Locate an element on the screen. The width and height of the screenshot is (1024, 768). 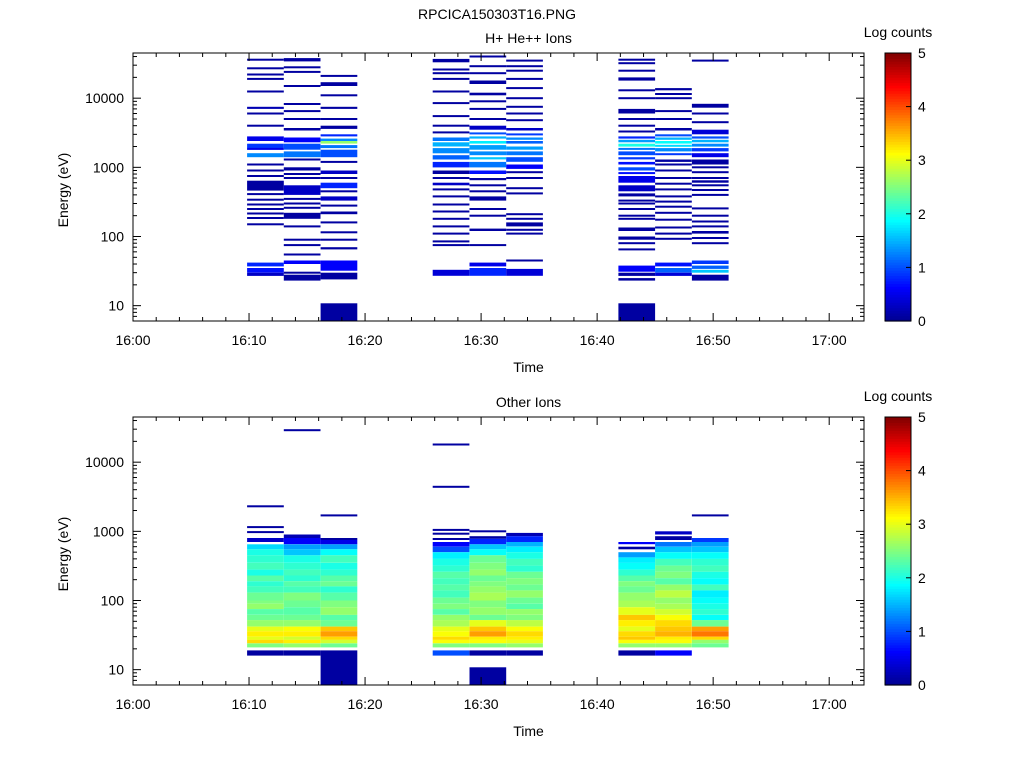
x-tick-label: 17:00 is located at coordinates (829, 704).